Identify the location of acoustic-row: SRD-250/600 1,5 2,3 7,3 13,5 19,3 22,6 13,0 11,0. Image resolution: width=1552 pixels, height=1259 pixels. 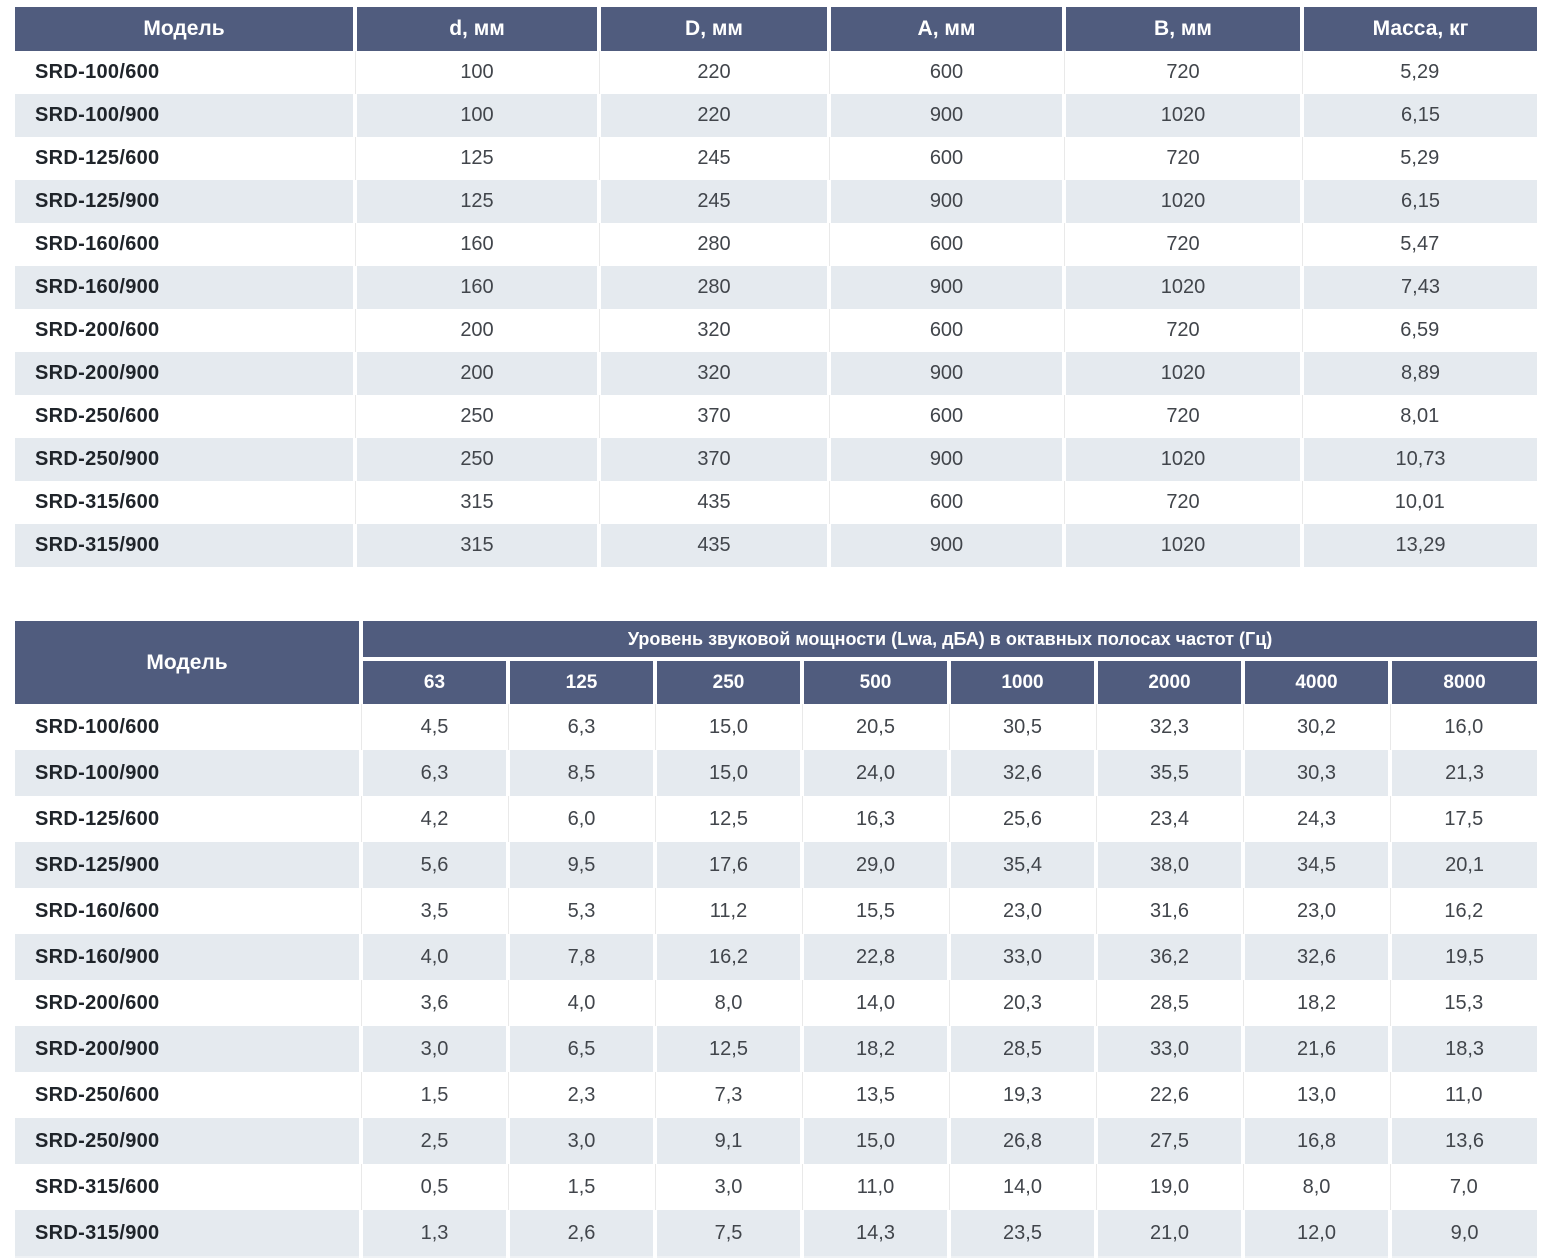
(776, 1095).